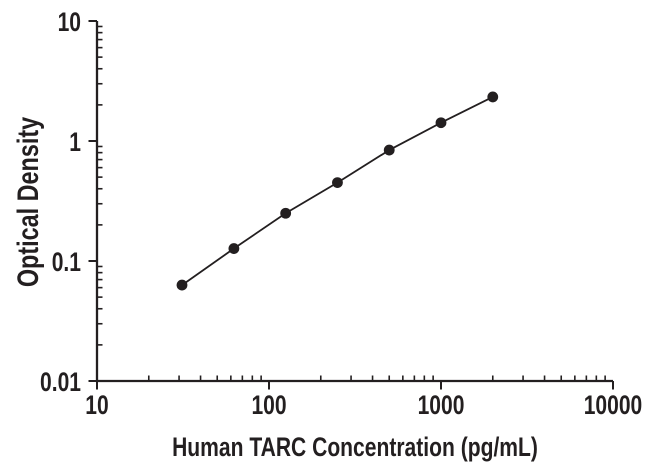 The image size is (650, 470). I want to click on y-tick-label: 1, so click(75, 143).